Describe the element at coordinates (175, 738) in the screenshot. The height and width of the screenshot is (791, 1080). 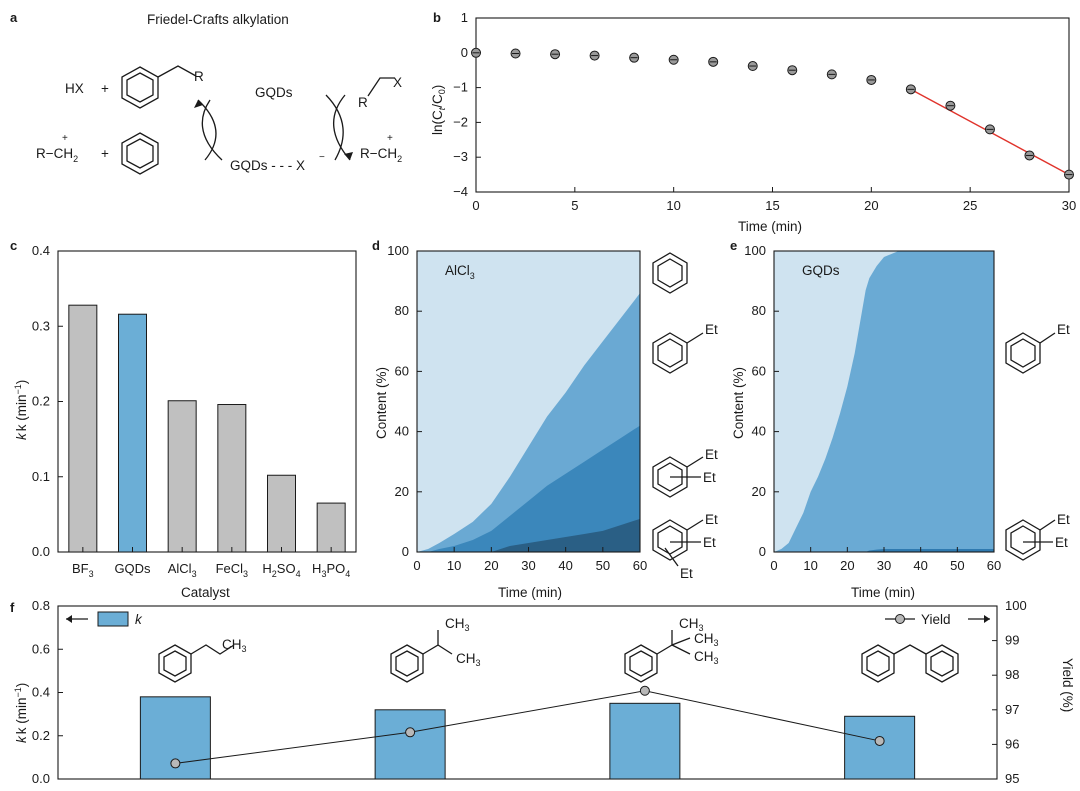
I see `chart-f-bar-propylbenzene` at that location.